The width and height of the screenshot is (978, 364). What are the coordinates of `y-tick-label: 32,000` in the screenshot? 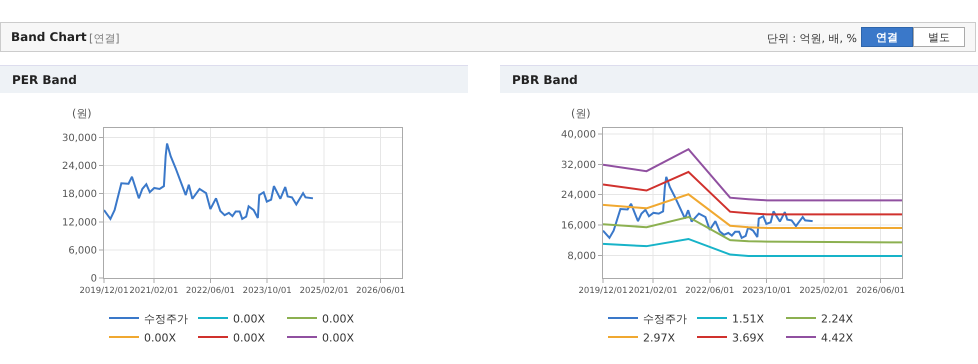 It's located at (578, 165).